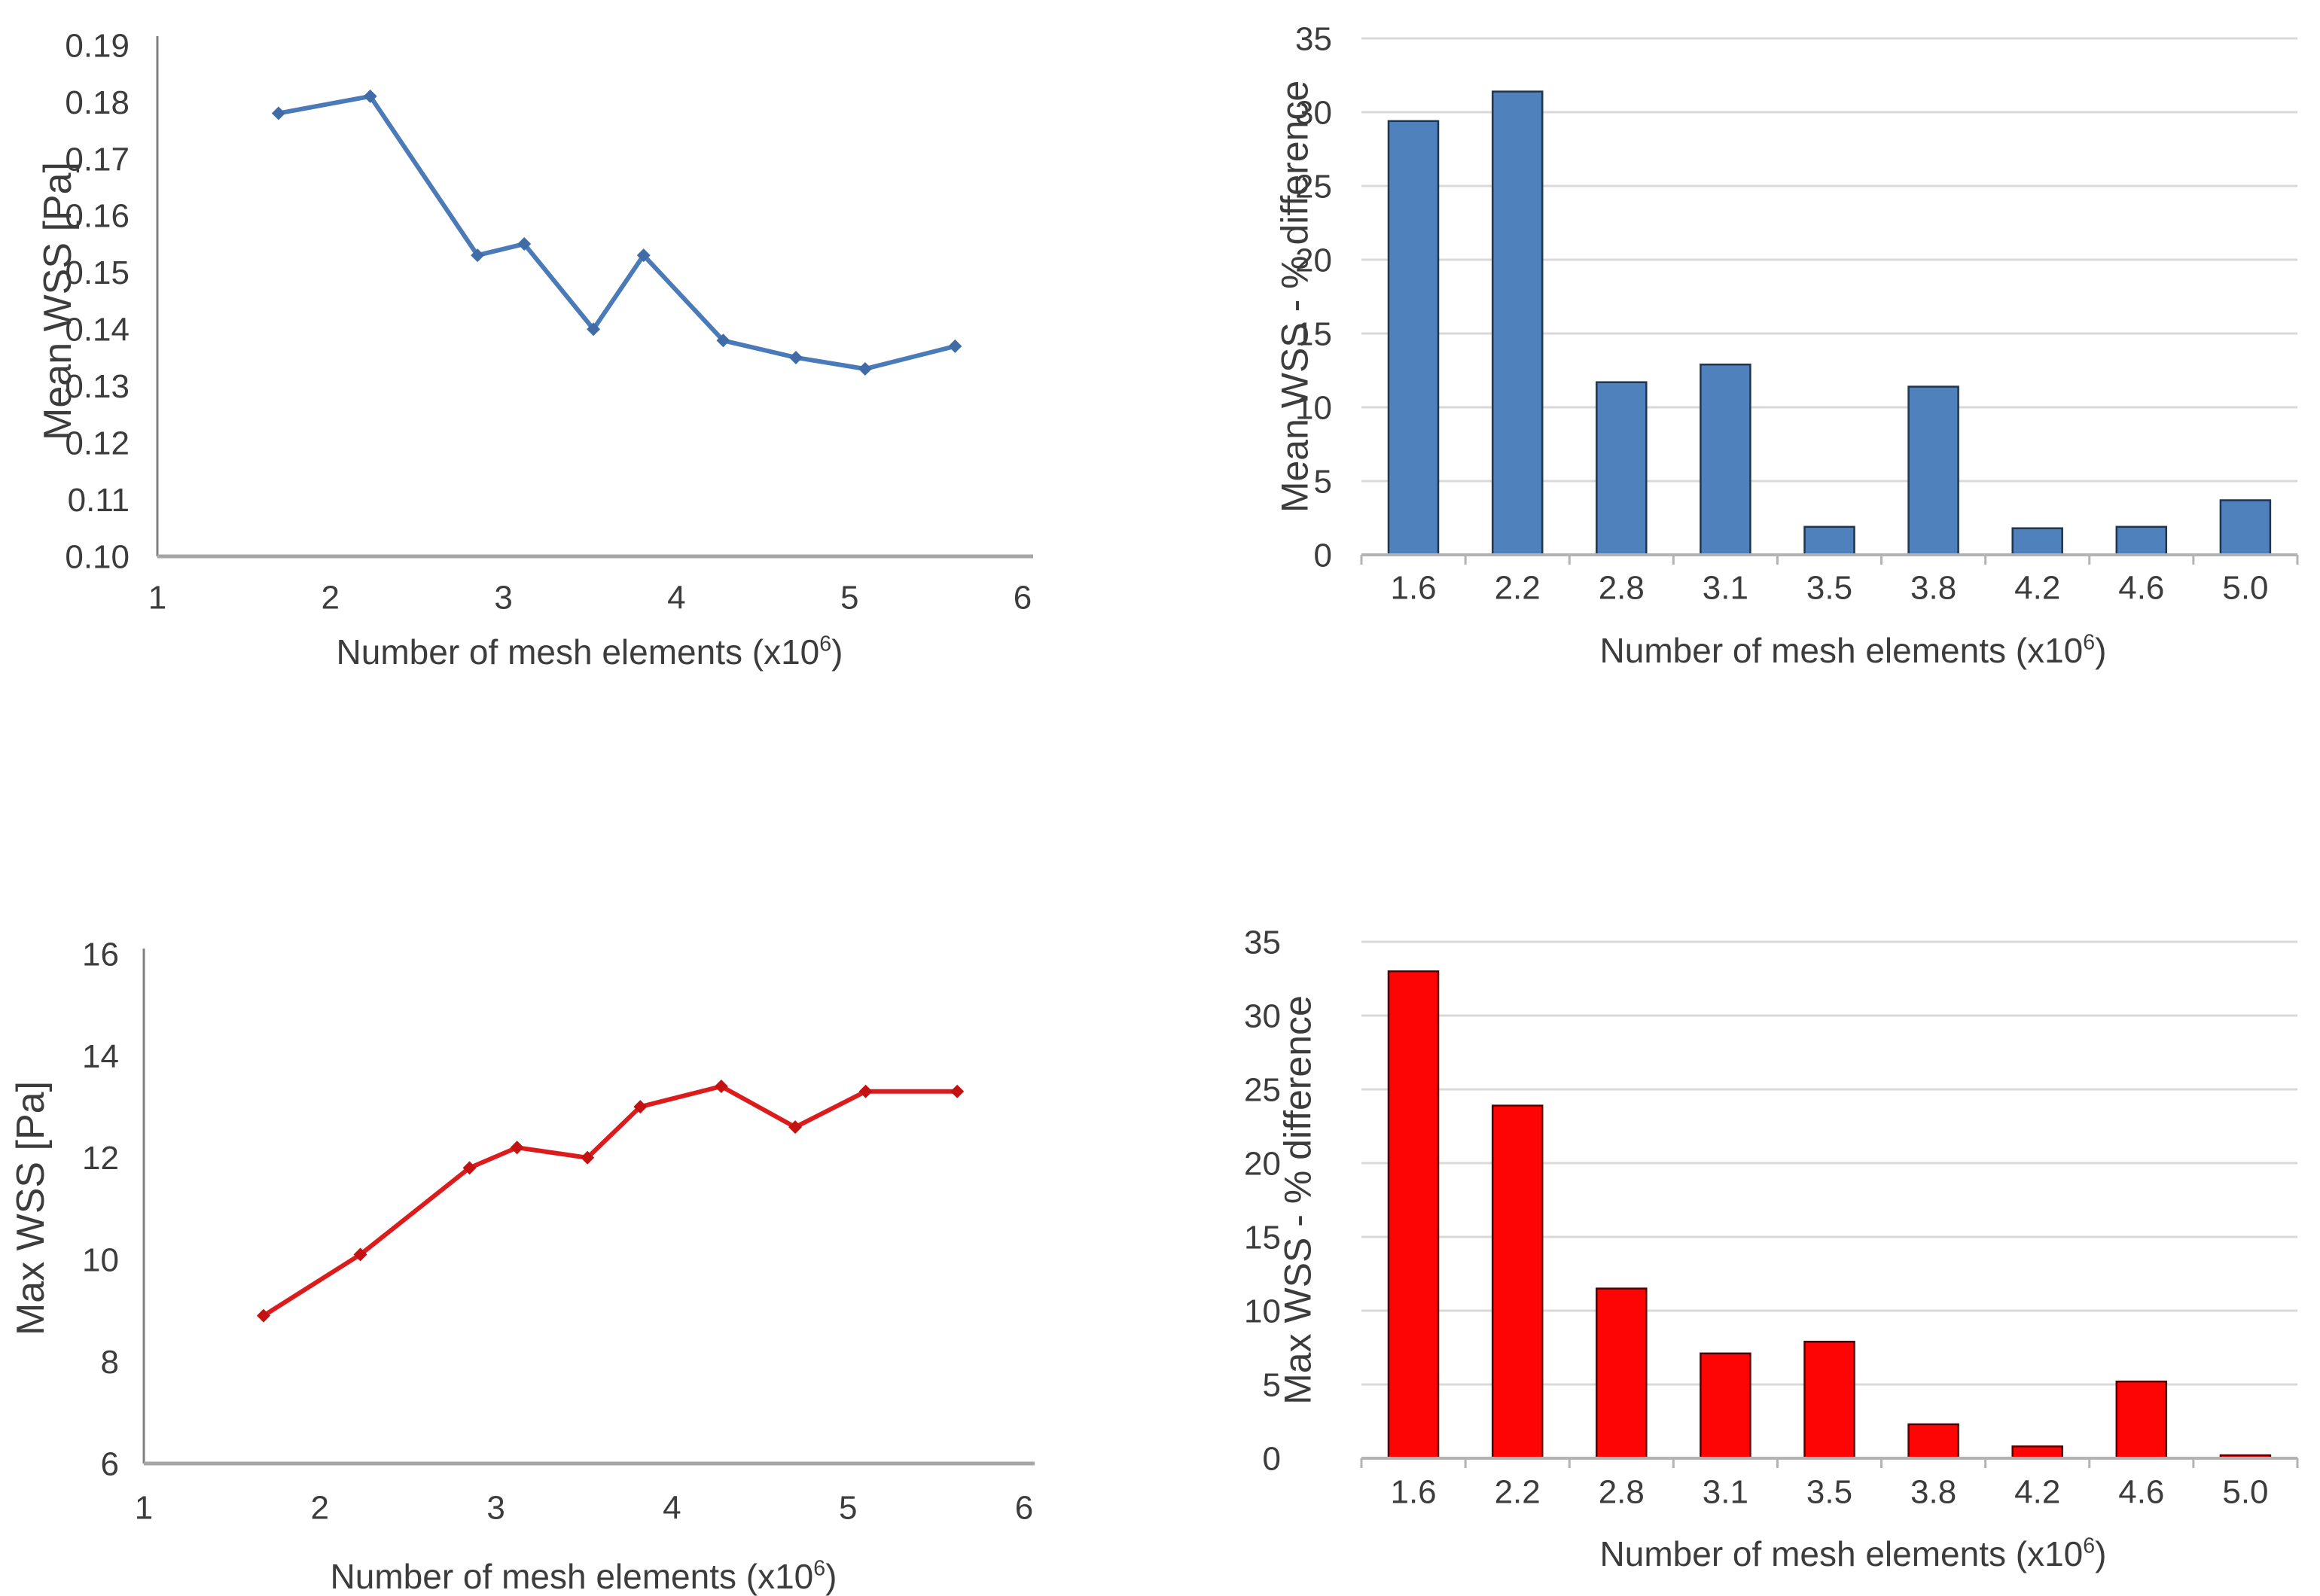 This screenshot has height=1596, width=2320. What do you see at coordinates (110, 1464) in the screenshot?
I see `y-tick-label: 6` at bounding box center [110, 1464].